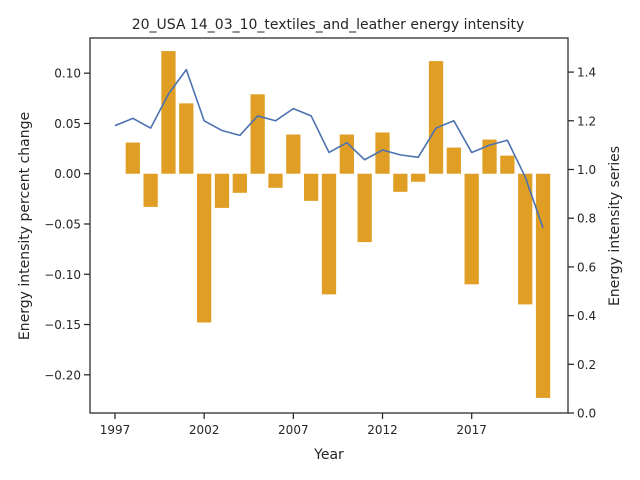 This screenshot has width=640, height=480. What do you see at coordinates (586, 170) in the screenshot?
I see `y2-tick-label: 1.0` at bounding box center [586, 170].